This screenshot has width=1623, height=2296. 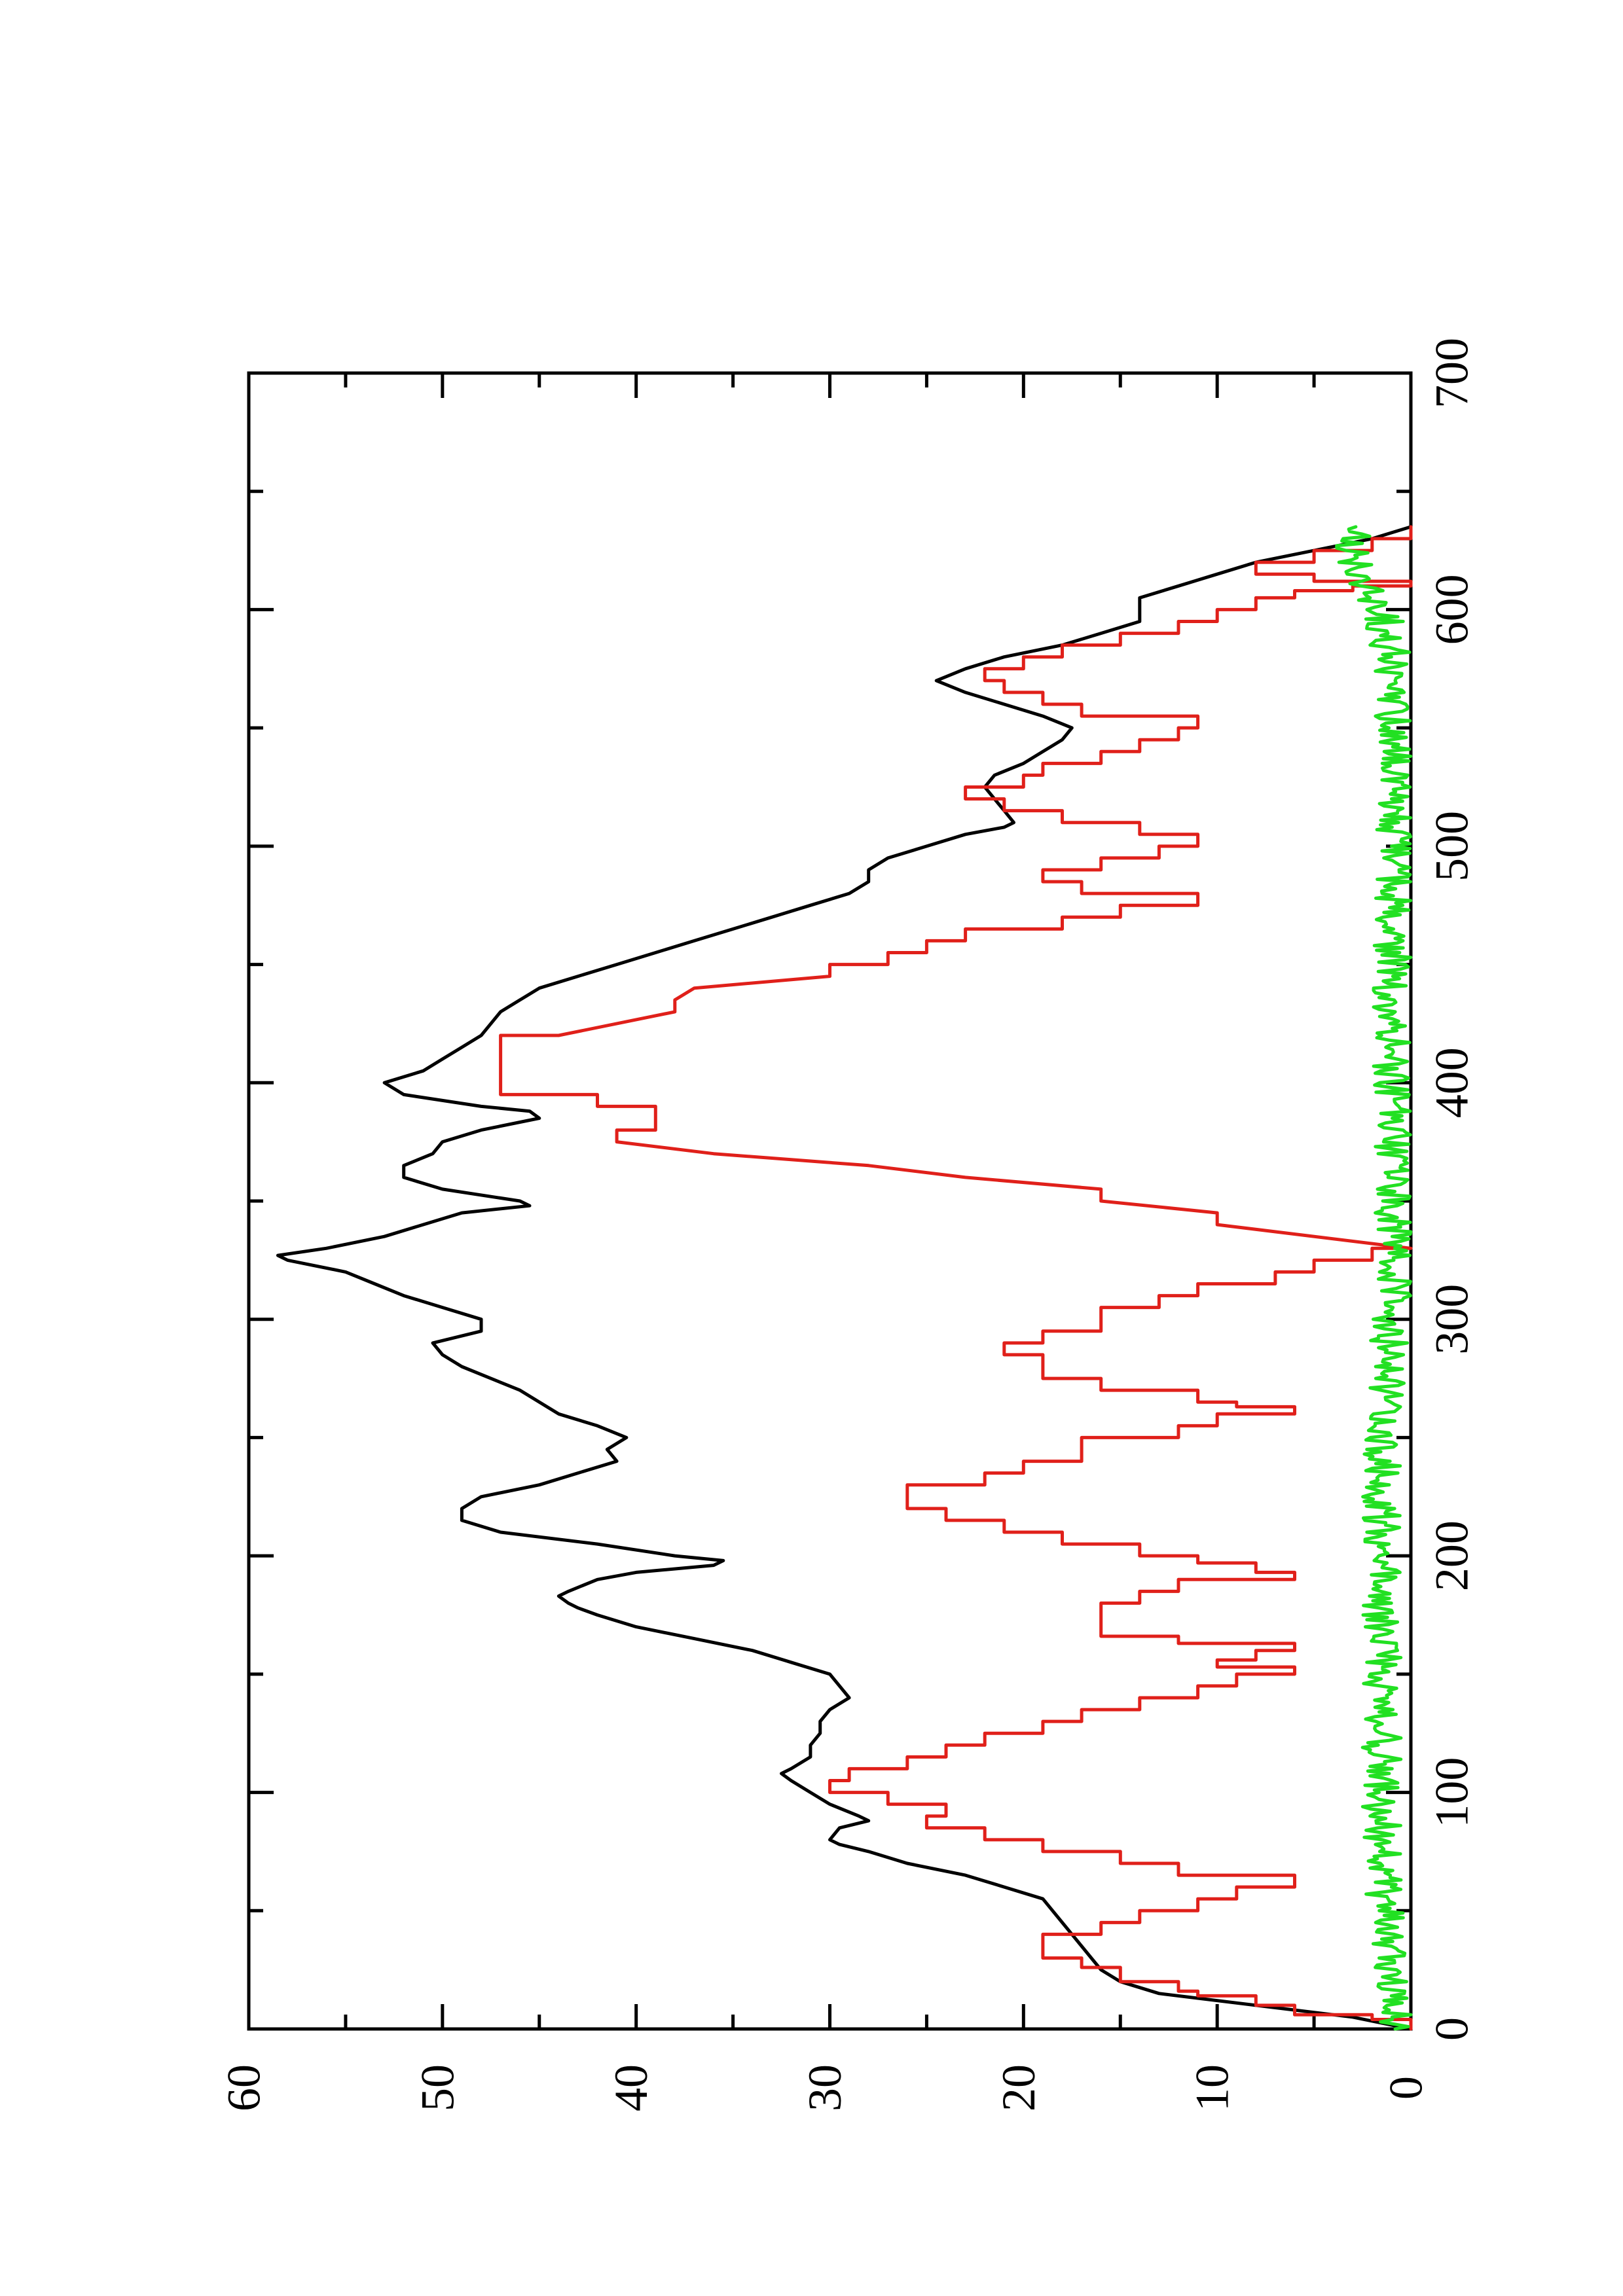 I want to click on y-tick-label: 30, so click(x=825, y=2087).